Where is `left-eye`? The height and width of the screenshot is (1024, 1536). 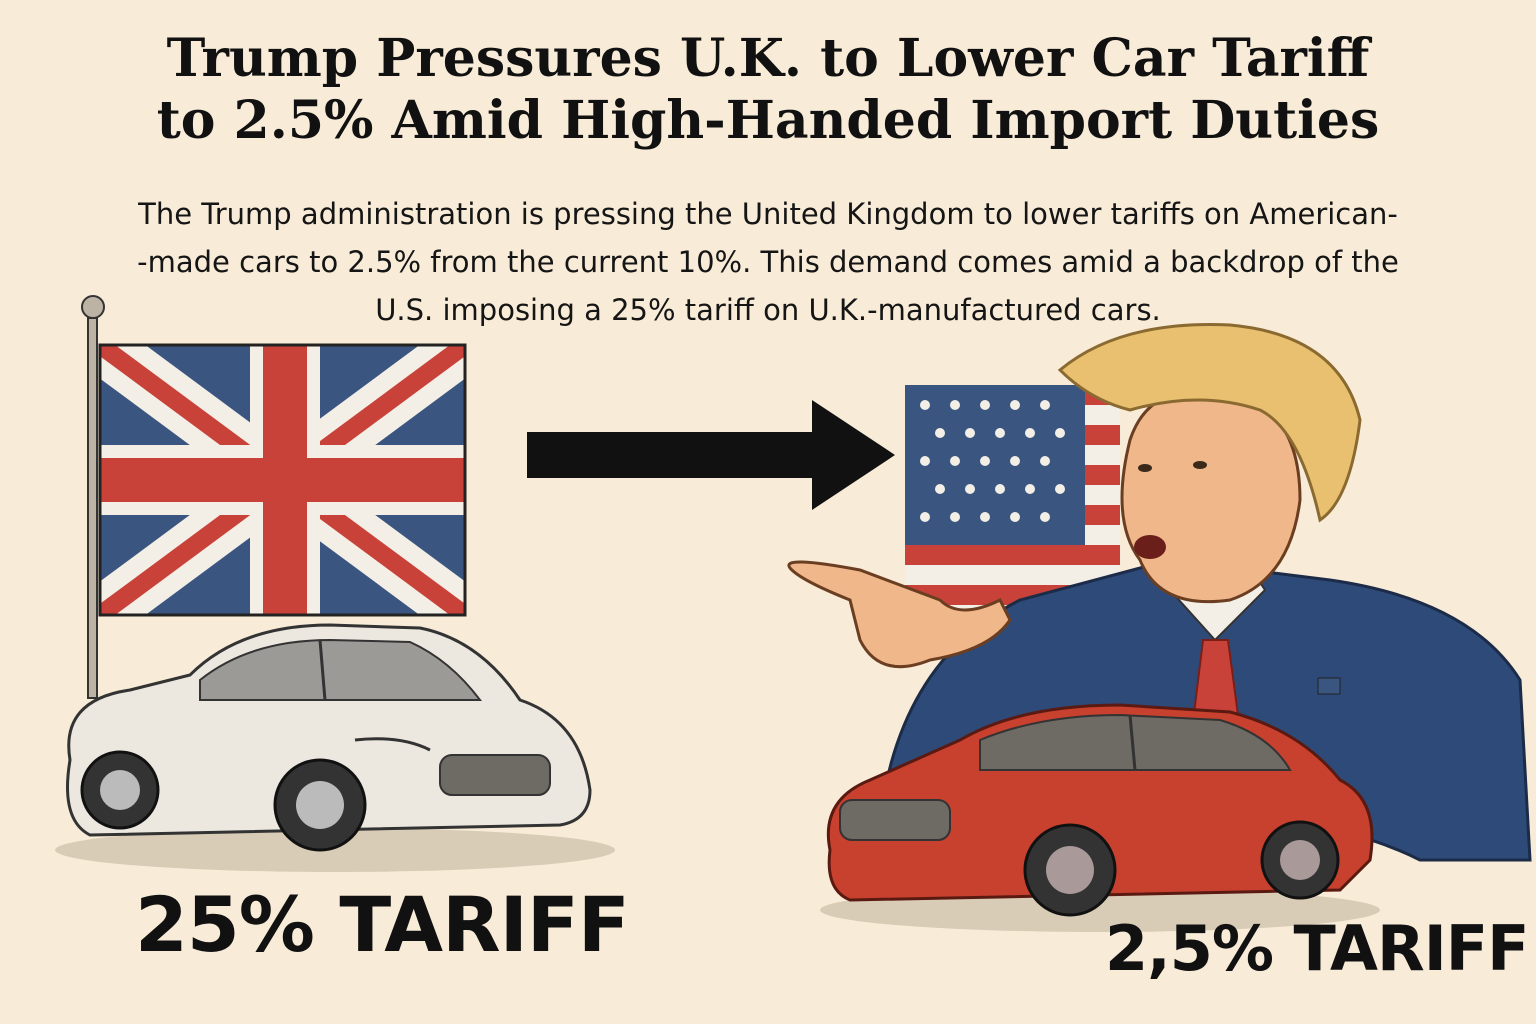 left-eye is located at coordinates (1145, 468).